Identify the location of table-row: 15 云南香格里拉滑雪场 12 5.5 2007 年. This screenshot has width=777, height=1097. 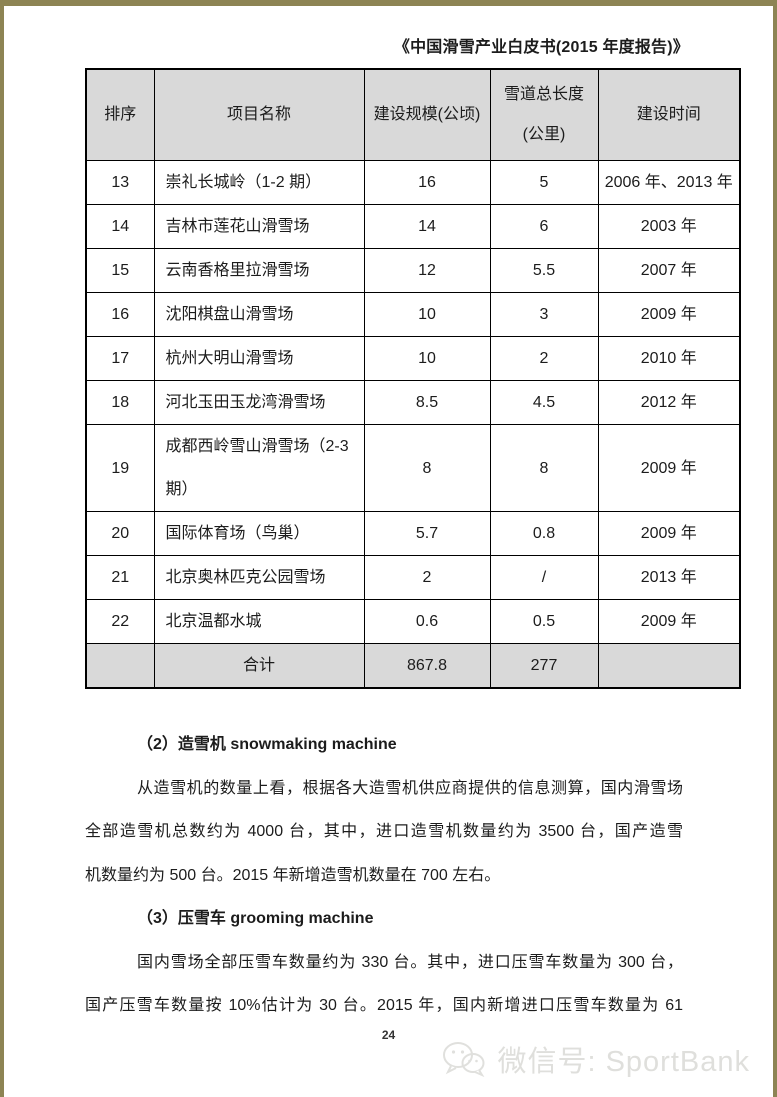
(413, 270).